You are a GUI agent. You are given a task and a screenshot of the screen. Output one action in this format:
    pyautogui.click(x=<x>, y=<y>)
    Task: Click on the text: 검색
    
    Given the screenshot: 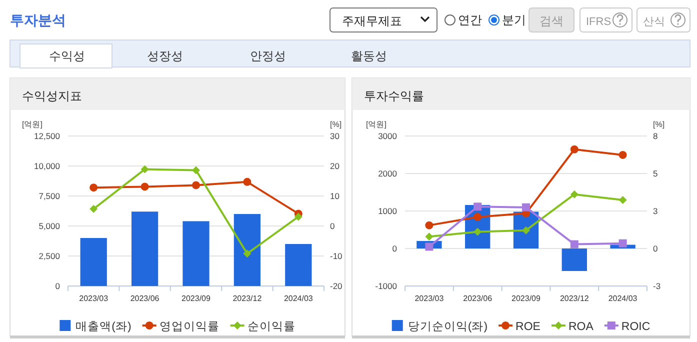 What is the action you would take?
    pyautogui.click(x=552, y=21)
    